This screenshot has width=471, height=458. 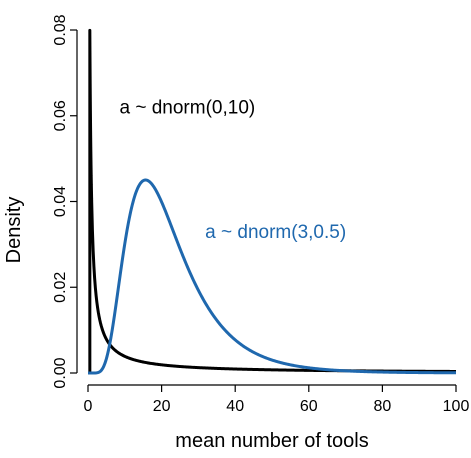 I want to click on x-tick-label: 0, so click(x=88, y=406).